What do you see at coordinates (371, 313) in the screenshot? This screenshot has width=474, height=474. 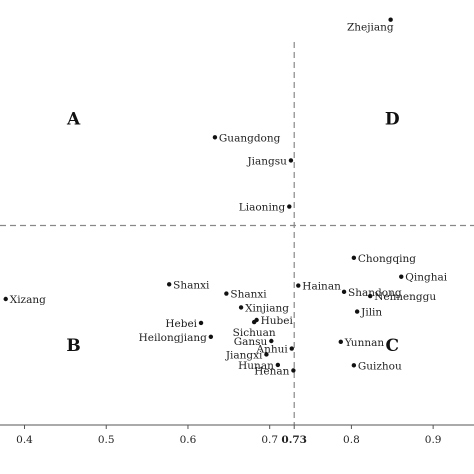 I see `point-label: Jilin` at bounding box center [371, 313].